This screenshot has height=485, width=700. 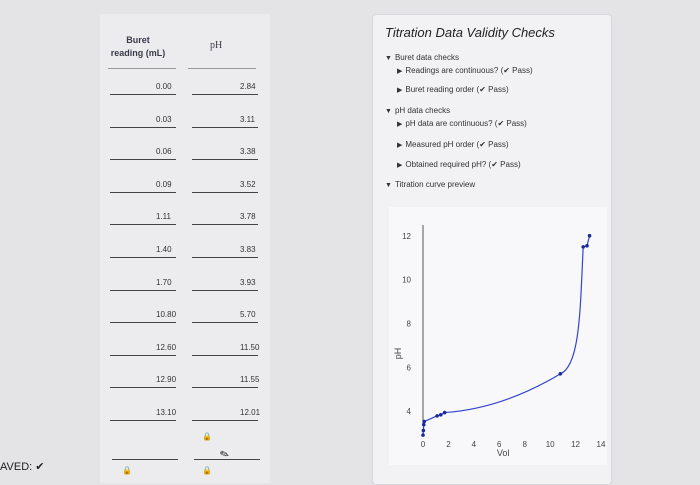 What do you see at coordinates (145, 459) in the screenshot?
I see `new-buret-input` at bounding box center [145, 459].